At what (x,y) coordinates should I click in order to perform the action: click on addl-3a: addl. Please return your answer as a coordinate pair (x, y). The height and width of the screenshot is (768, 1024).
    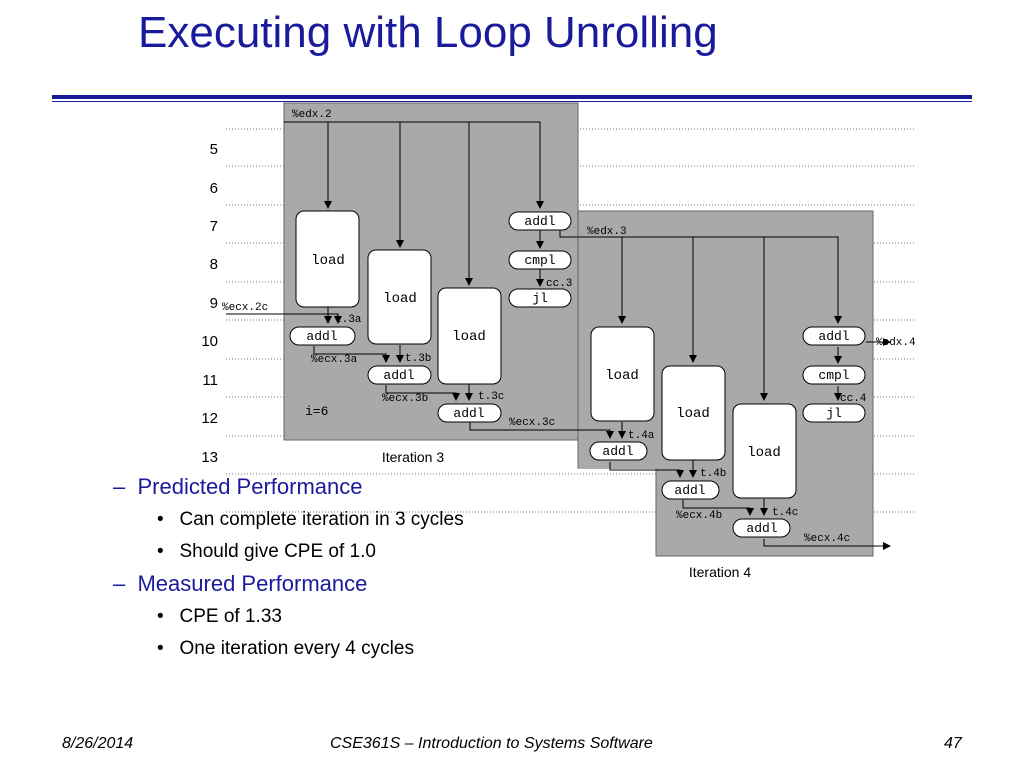
    Looking at the image, I should click on (321, 336).